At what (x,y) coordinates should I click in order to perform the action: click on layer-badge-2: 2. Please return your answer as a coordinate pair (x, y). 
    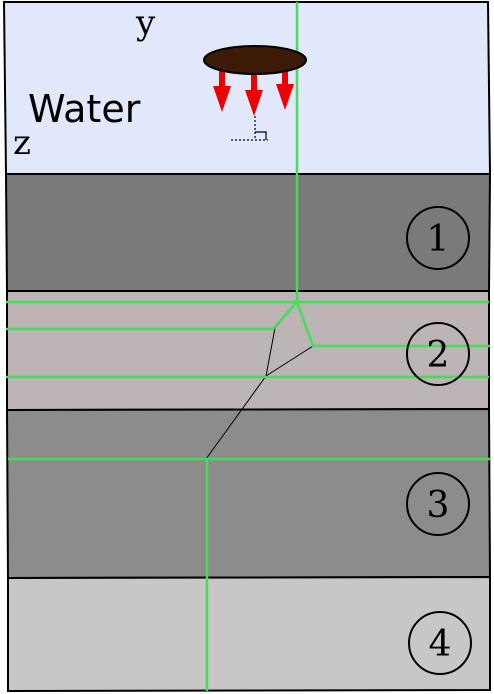
    Looking at the image, I should click on (438, 354).